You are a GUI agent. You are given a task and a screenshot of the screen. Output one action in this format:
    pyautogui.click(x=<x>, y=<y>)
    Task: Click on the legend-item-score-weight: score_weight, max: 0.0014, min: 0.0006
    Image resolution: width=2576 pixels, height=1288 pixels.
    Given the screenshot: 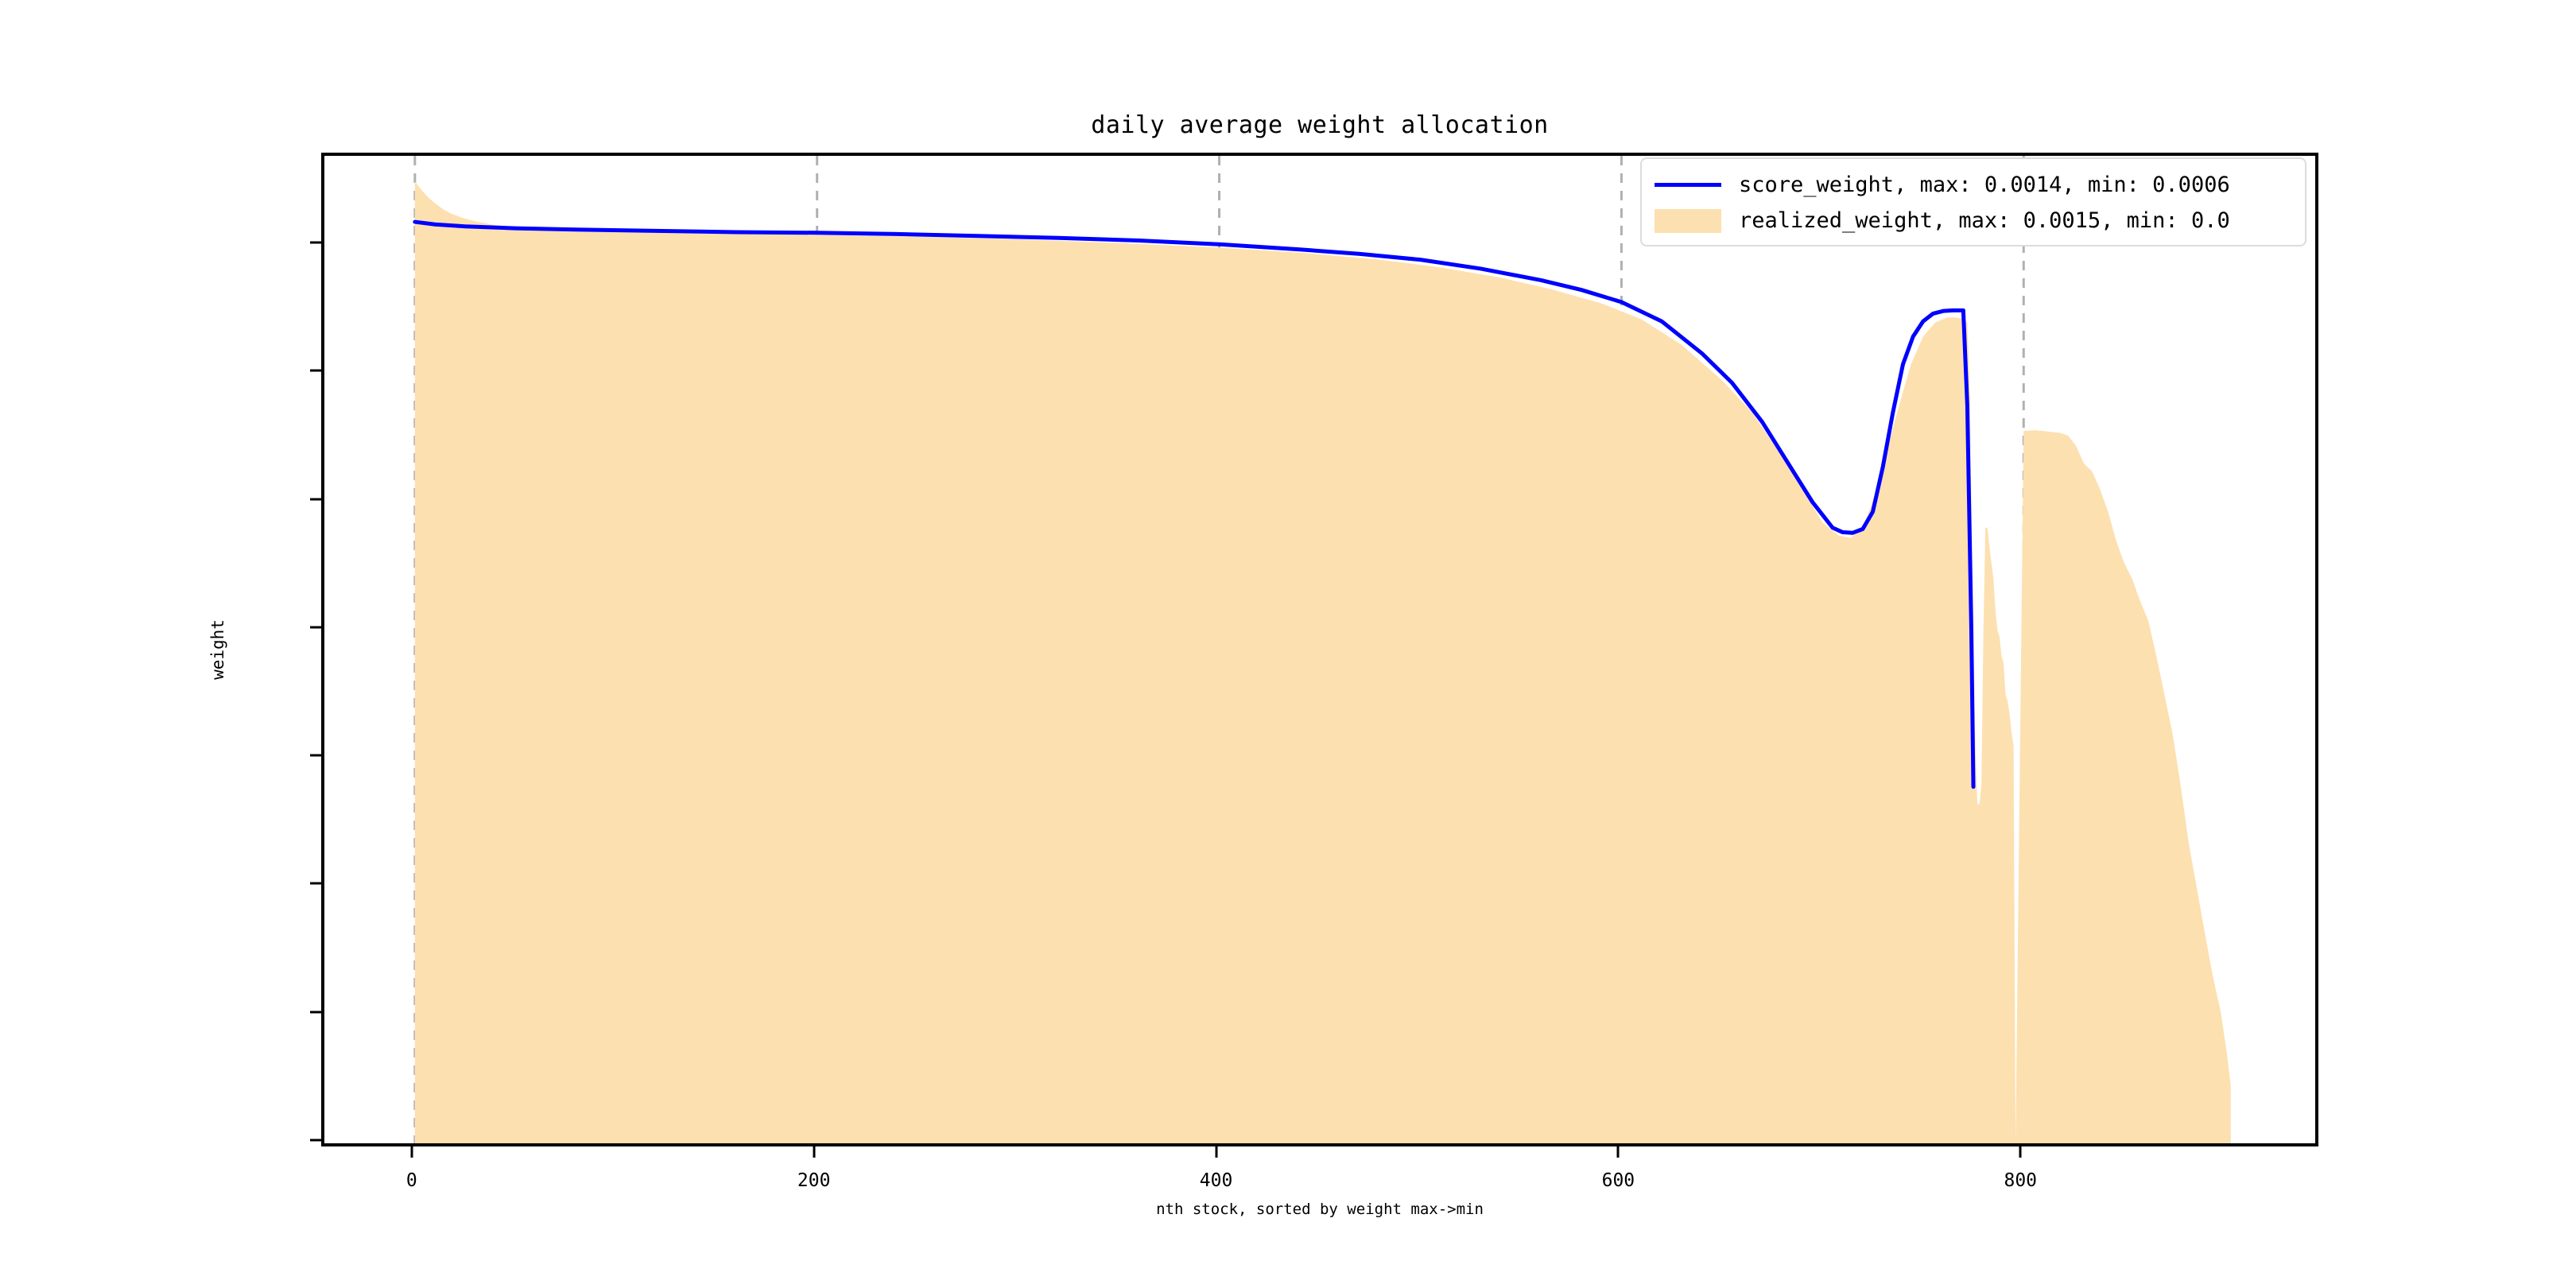 What is the action you would take?
    pyautogui.click(x=1974, y=185)
    